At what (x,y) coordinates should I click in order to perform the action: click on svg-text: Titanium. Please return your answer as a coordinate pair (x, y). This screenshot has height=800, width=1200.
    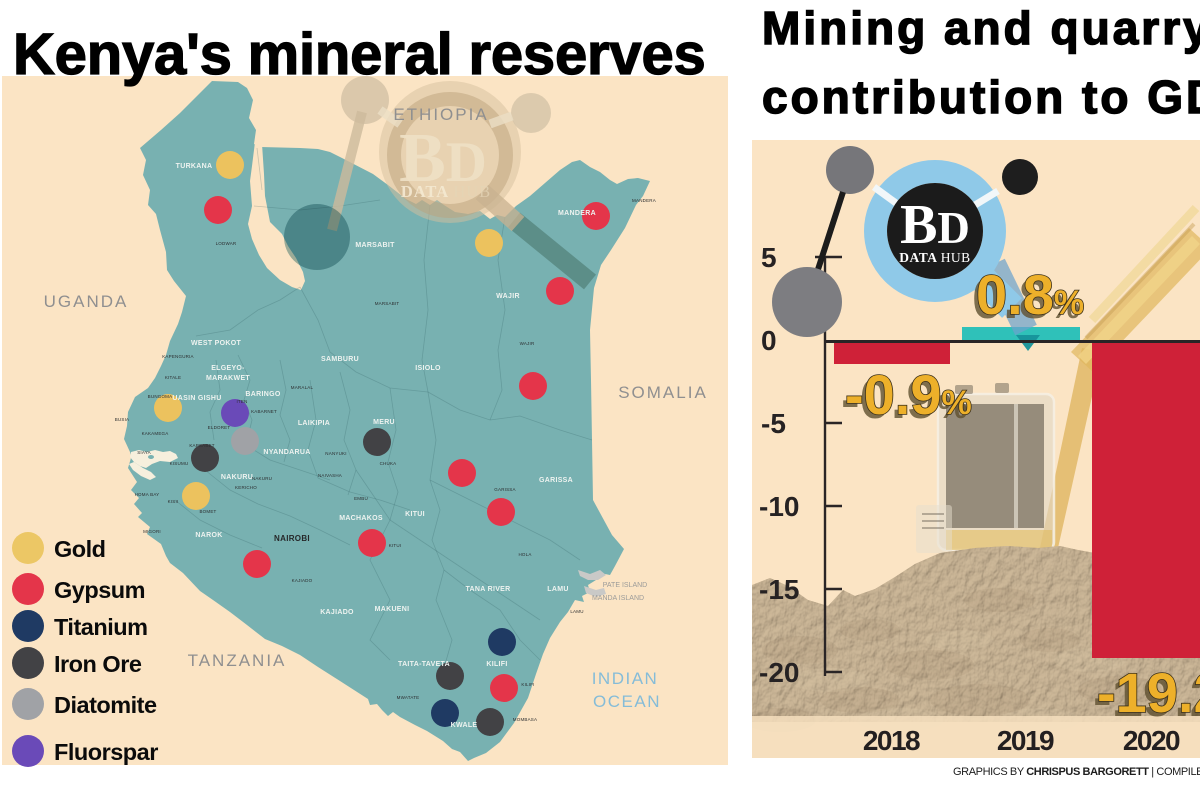
    Looking at the image, I should click on (101, 627).